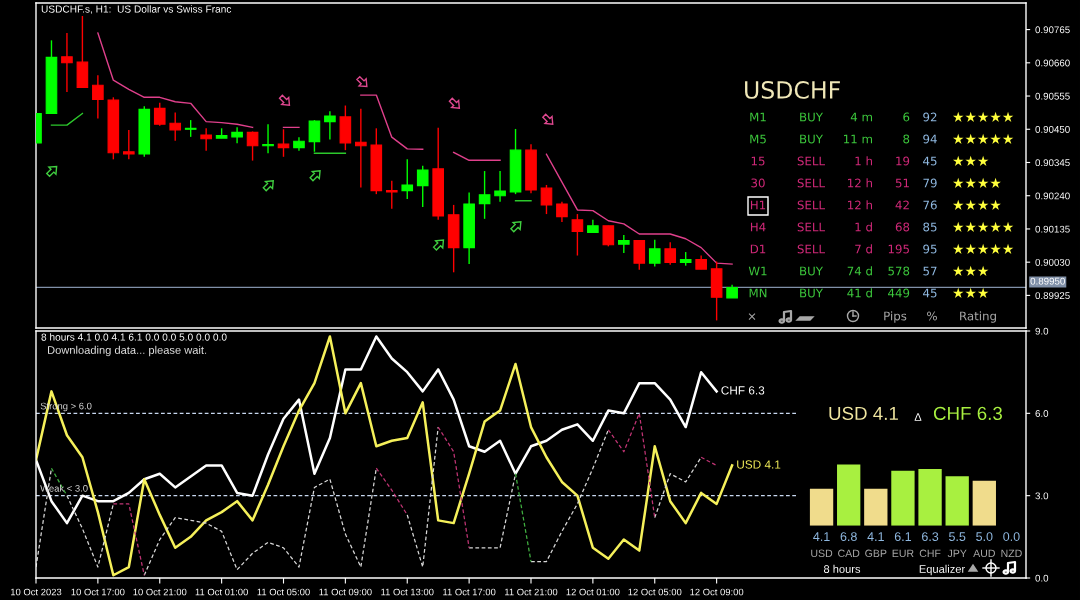 This screenshot has height=600, width=1080. What do you see at coordinates (1052, 63) in the screenshot?
I see `y-tick-label: 0.90660` at bounding box center [1052, 63].